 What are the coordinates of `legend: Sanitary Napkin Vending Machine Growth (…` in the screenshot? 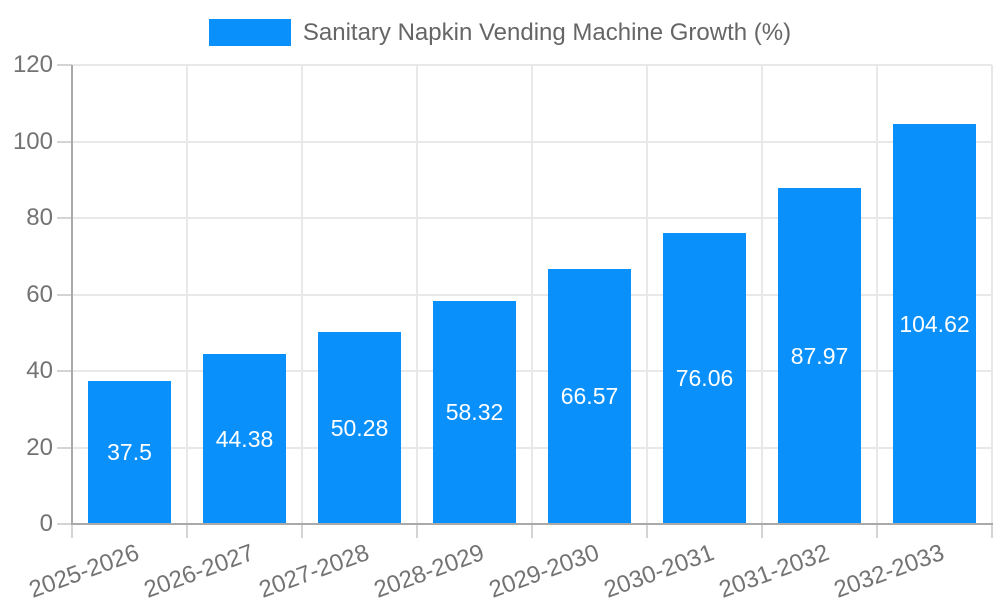 It's located at (500, 32).